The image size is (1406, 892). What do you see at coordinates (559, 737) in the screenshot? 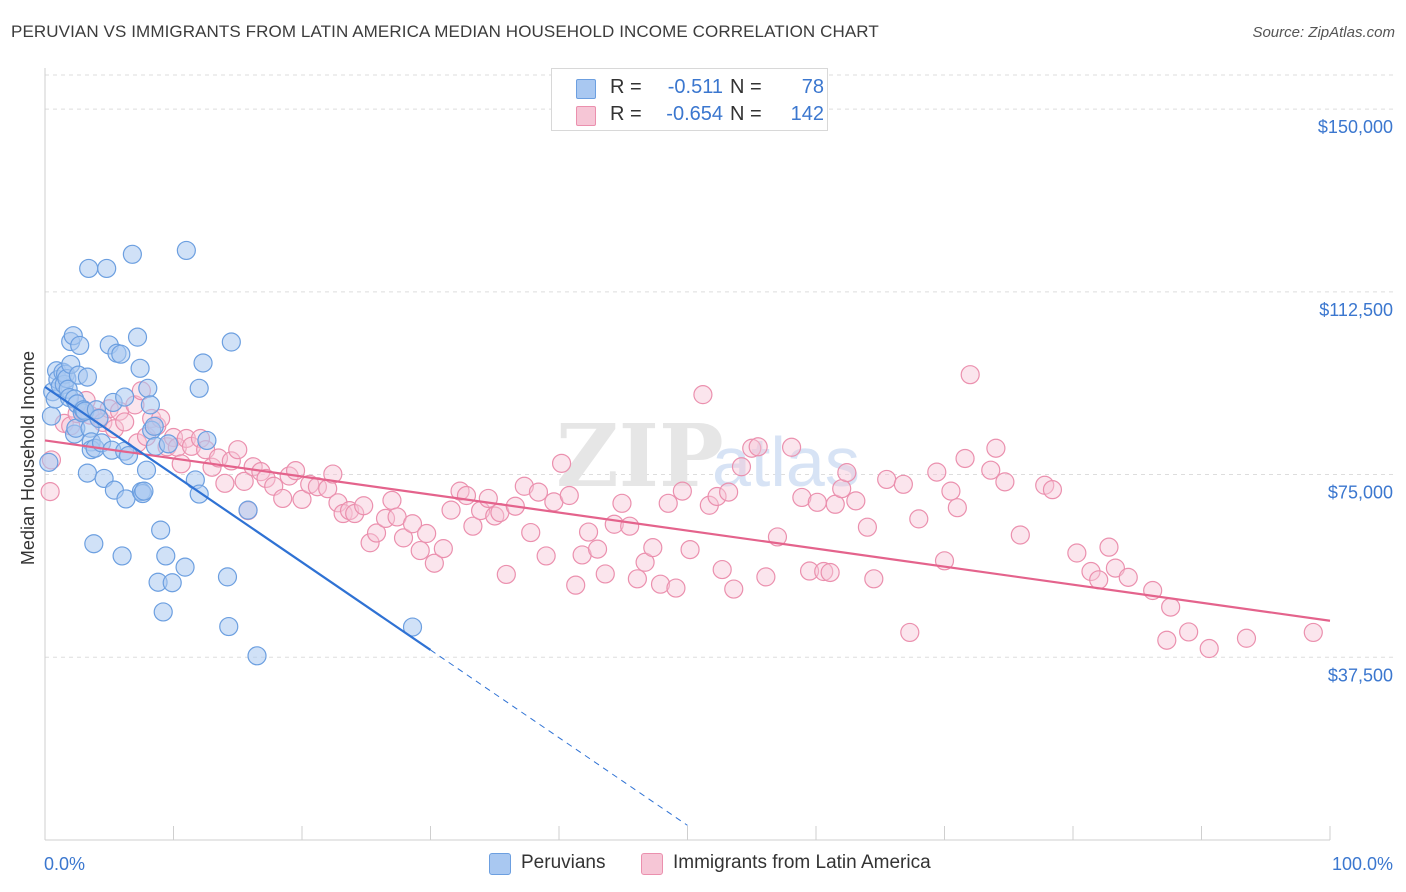
I see `trend-line-peruvians-extension` at bounding box center [559, 737].